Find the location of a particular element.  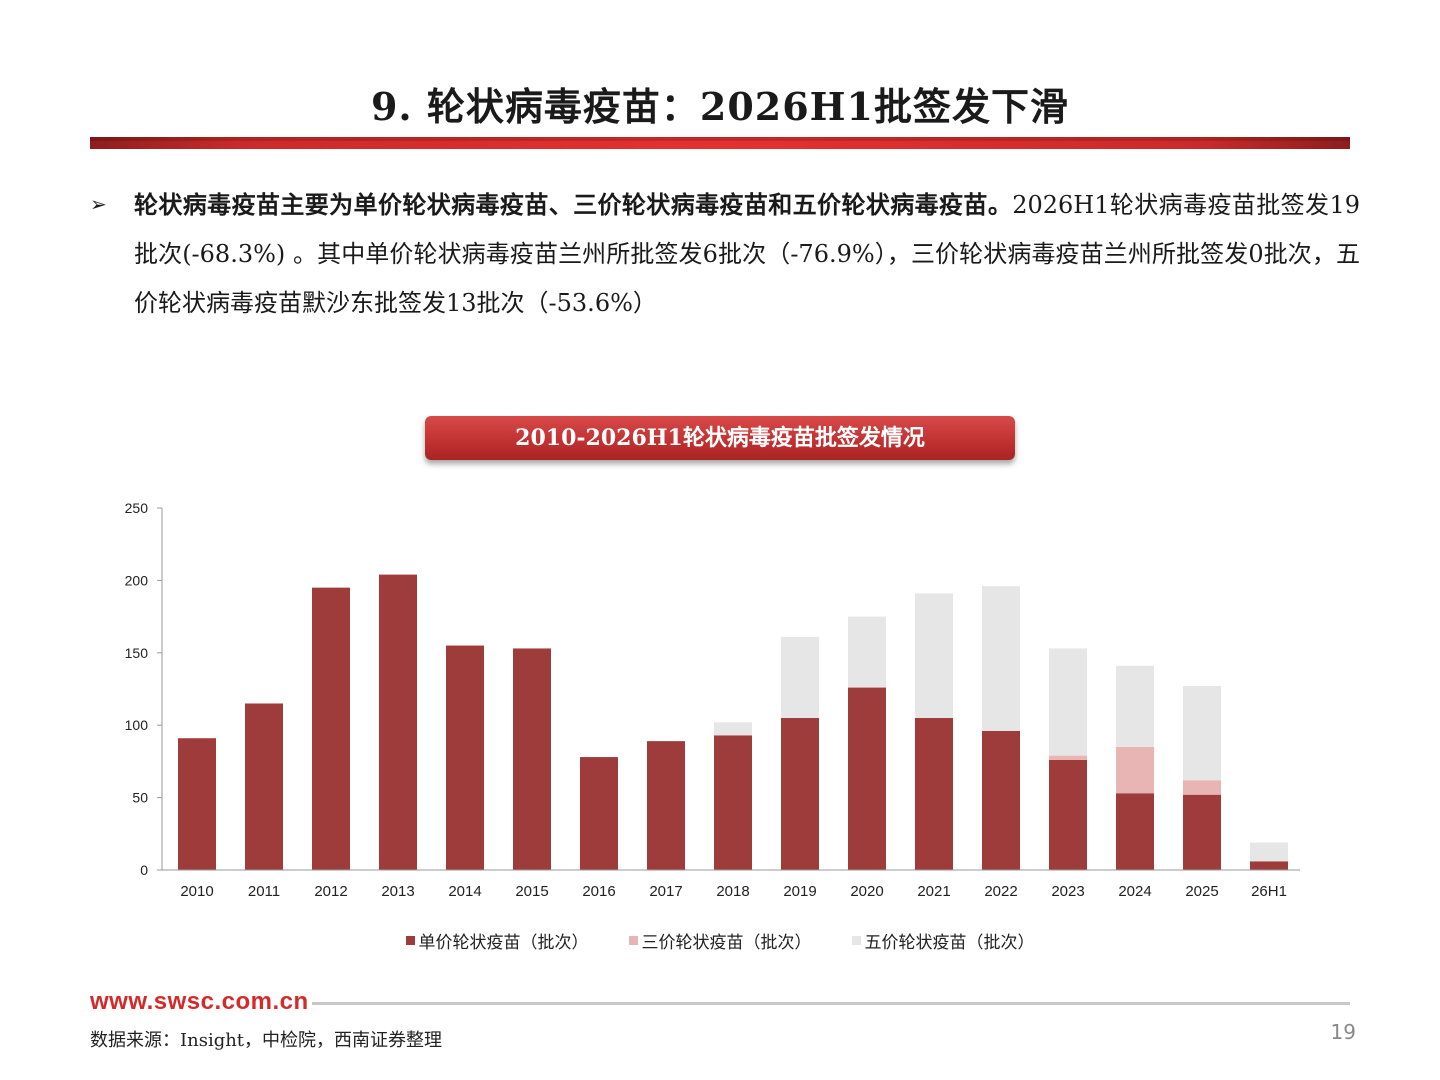

chart-legend: 单价轮状疫苗（批次） 三价轮状疫苗（批次） 五价轮状疫苗（批次） is located at coordinates (720, 940).